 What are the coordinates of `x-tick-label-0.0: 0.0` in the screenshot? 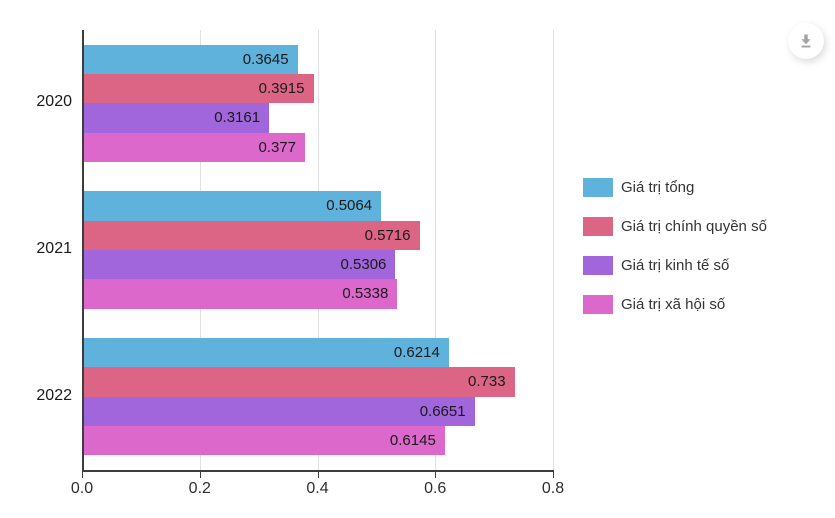 It's located at (82, 488).